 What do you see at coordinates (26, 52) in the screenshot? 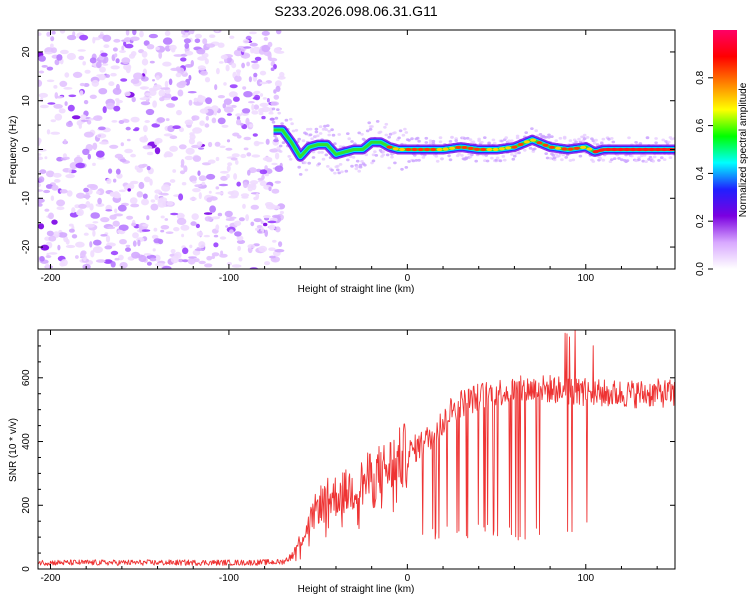
I see `spectrogram-y-tick-label: 20` at bounding box center [26, 52].